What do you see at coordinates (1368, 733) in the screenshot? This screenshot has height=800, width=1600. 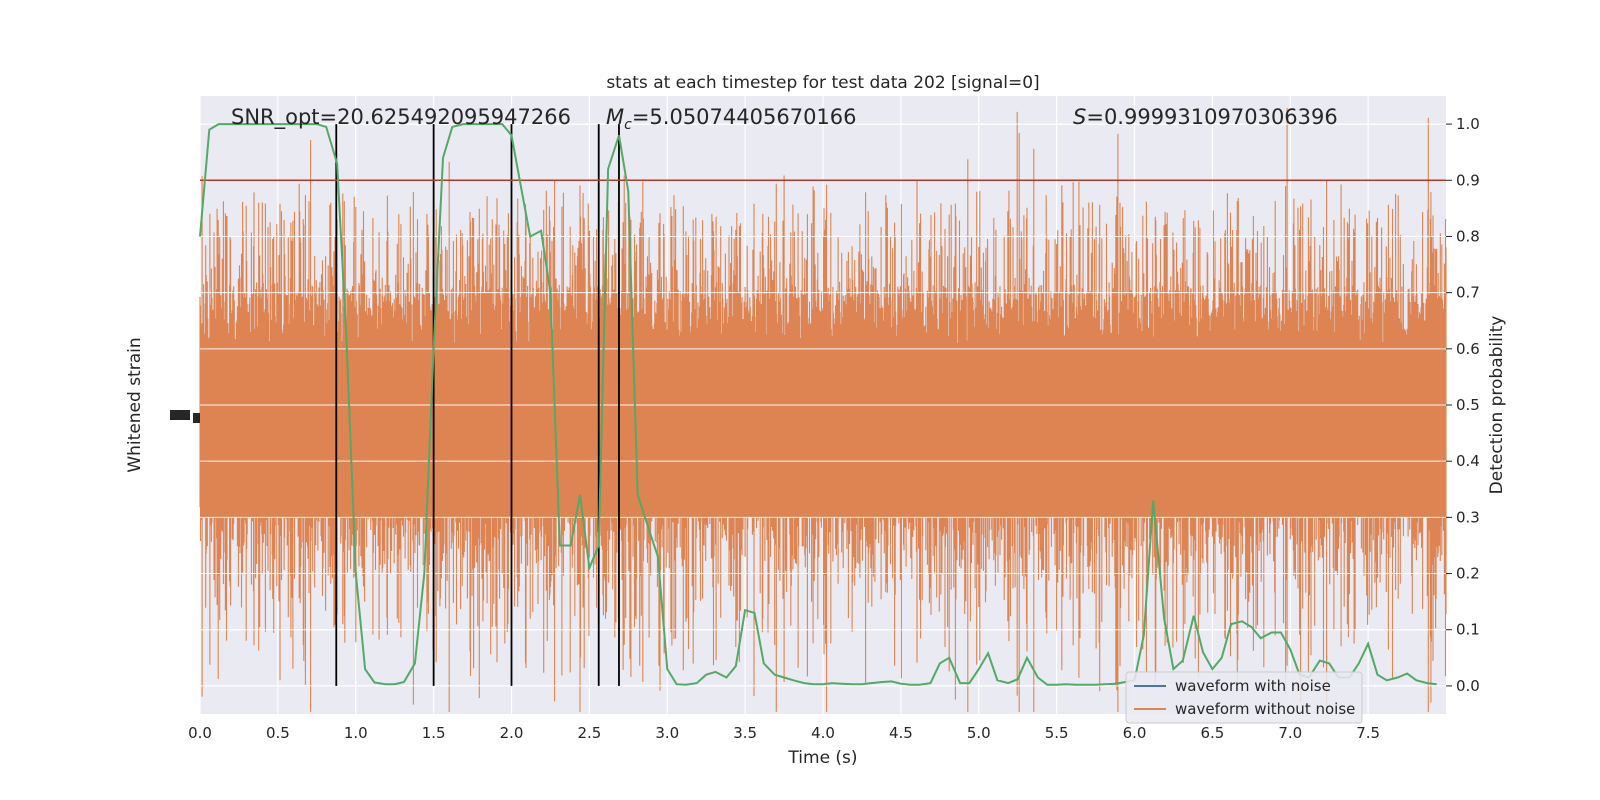 I see `x-tick-label: 7.5` at bounding box center [1368, 733].